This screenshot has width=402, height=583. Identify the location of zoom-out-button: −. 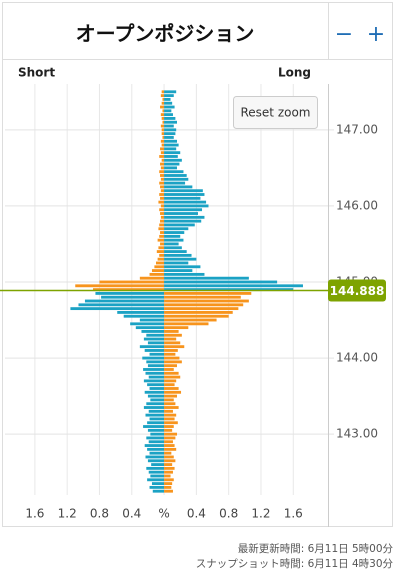
(344, 34).